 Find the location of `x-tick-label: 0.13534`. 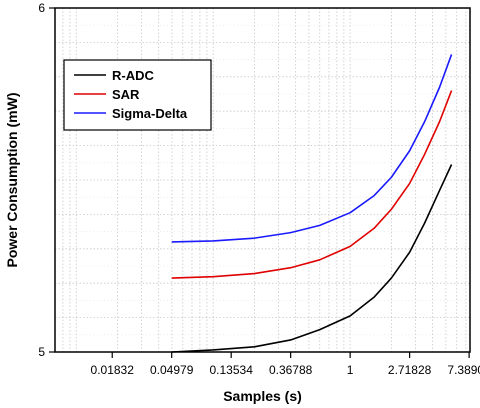

x-tick-label: 0.13534 is located at coordinates (231, 370).